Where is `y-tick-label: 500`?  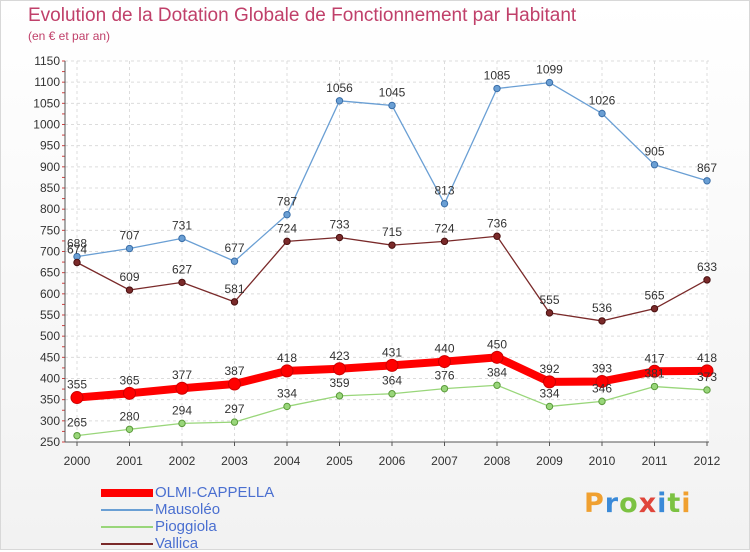 y-tick-label: 500 is located at coordinates (50, 336).